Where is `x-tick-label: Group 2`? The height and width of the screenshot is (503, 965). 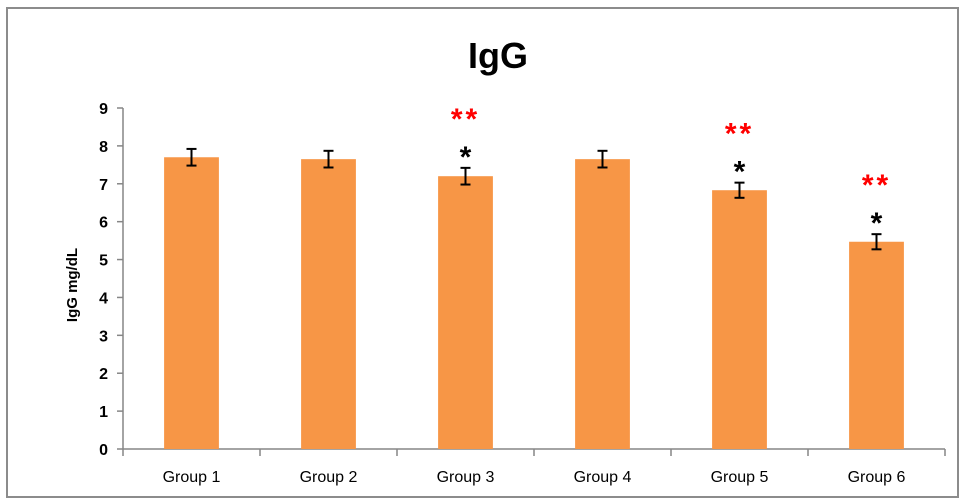 x-tick-label: Group 2 is located at coordinates (329, 477).